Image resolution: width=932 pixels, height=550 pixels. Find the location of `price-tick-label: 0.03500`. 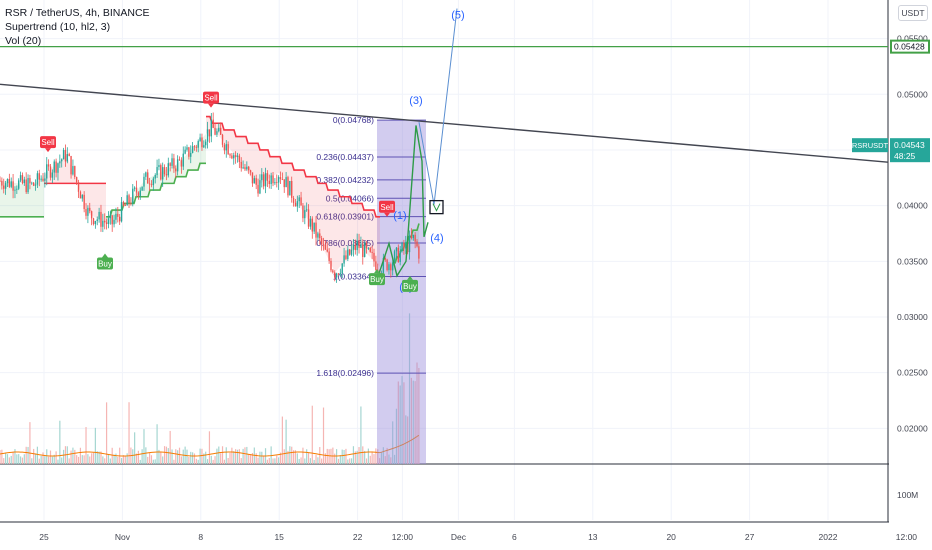

price-tick-label: 0.03500 is located at coordinates (912, 261).